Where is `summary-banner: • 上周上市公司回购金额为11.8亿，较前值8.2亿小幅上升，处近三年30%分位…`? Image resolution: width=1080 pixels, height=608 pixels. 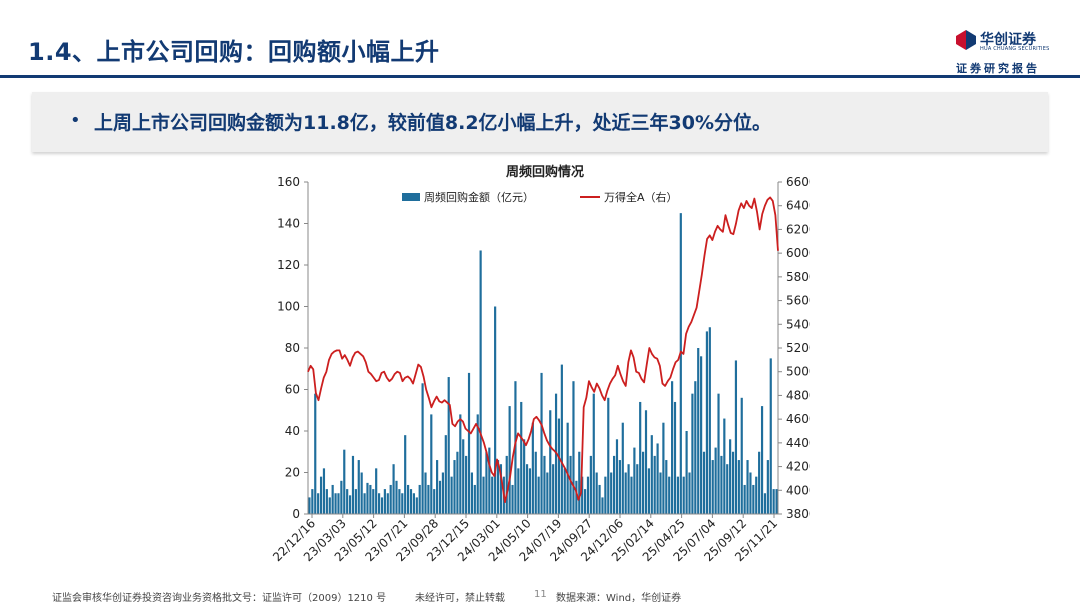 summary-banner: • 上周上市公司回购金额为11.8亿，较前值8.2亿小幅上升，处近三年30%分位… is located at coordinates (540, 122).